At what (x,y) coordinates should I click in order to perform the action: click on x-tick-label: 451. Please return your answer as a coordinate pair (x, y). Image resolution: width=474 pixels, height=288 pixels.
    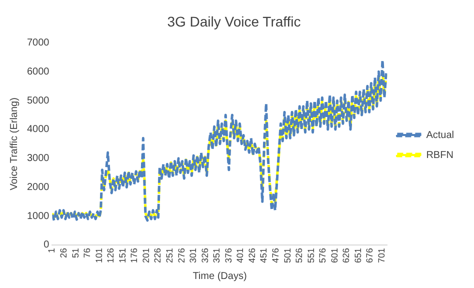
    Looking at the image, I should click on (263, 256).